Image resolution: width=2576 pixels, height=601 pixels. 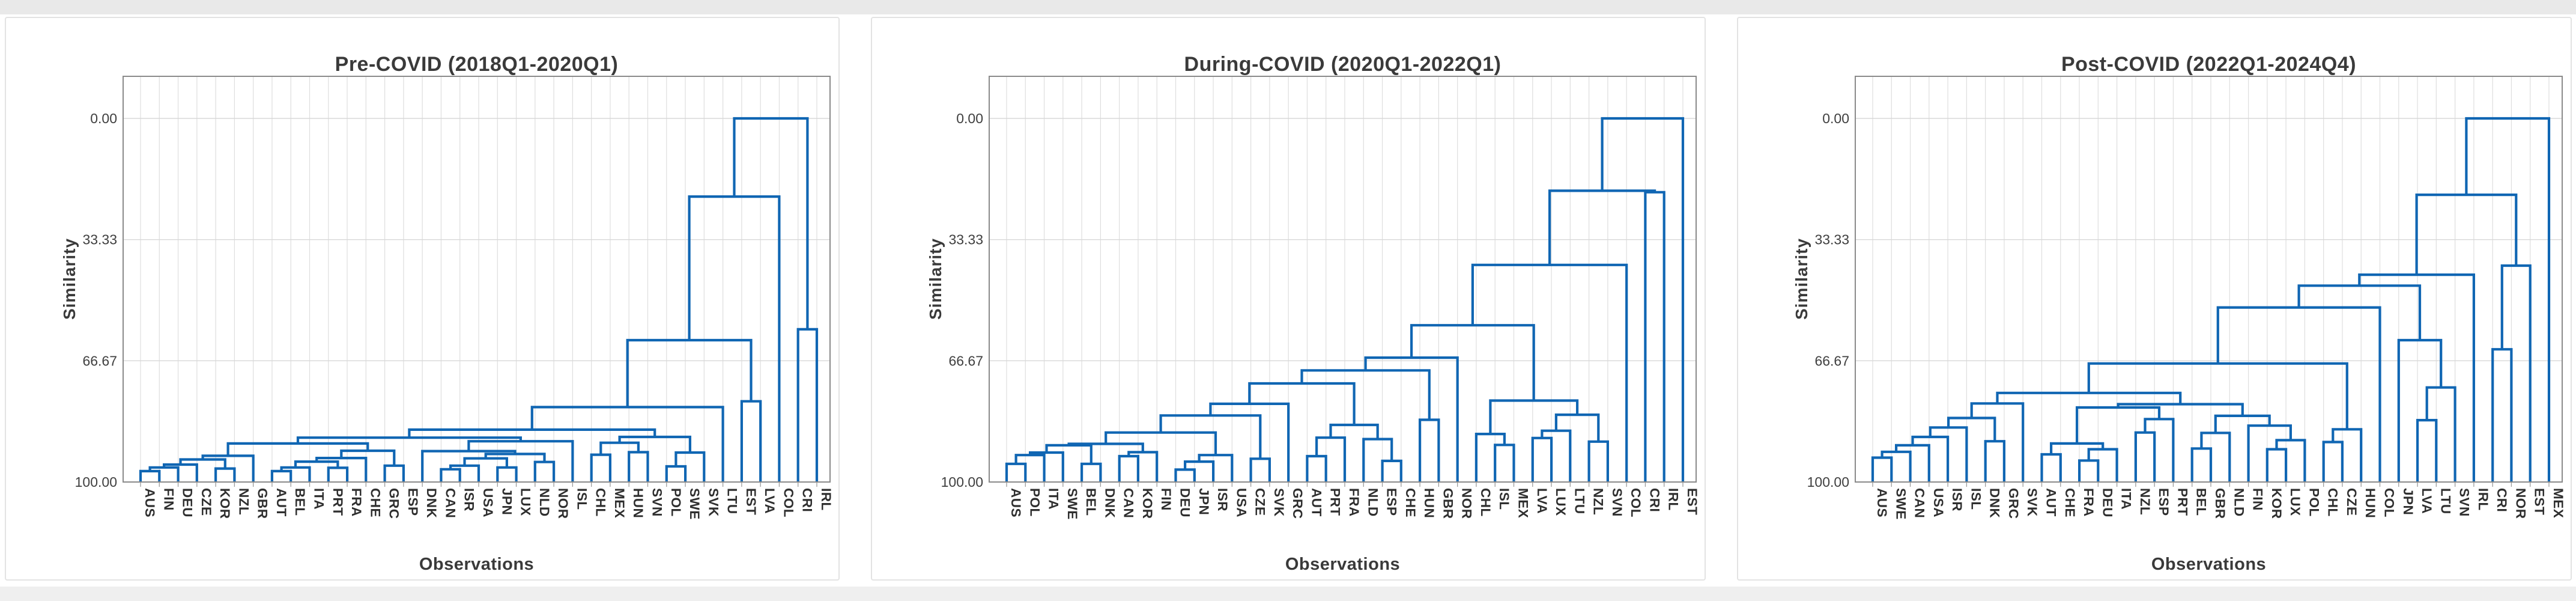 I want to click on leaf-label: LUX, so click(x=2295, y=502).